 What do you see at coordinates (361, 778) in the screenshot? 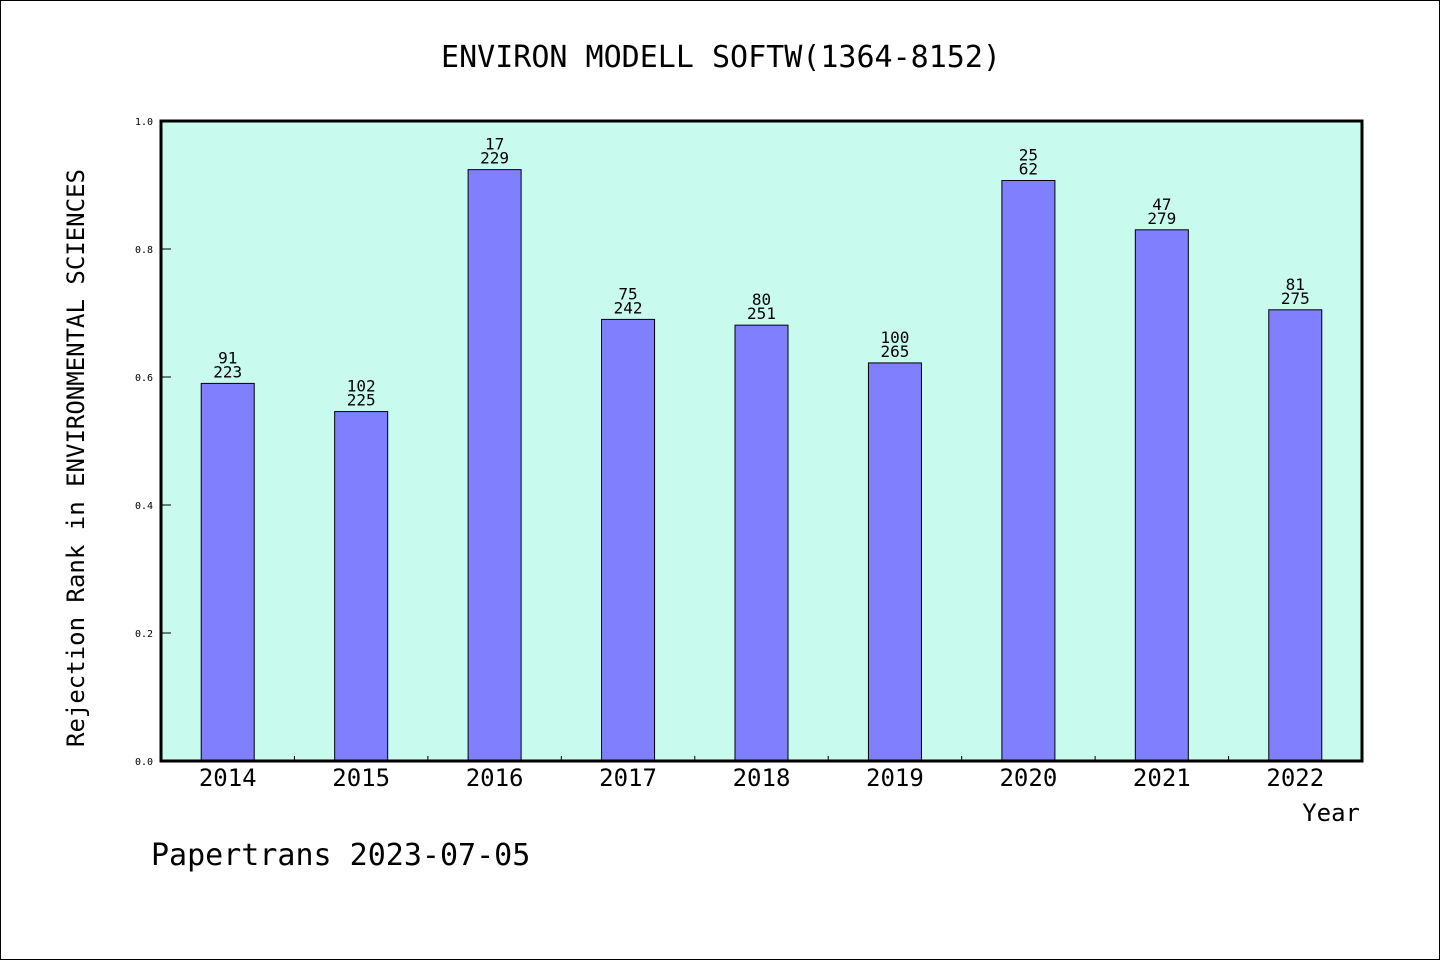
I see `x-tick-label: 2015` at bounding box center [361, 778].